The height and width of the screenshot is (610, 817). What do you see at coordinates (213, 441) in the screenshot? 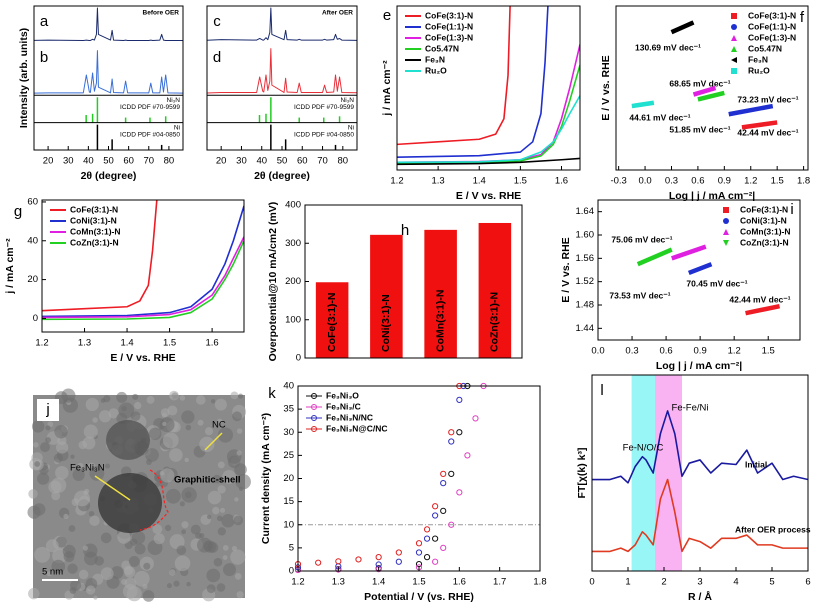
I see `arrow` at bounding box center [213, 441].